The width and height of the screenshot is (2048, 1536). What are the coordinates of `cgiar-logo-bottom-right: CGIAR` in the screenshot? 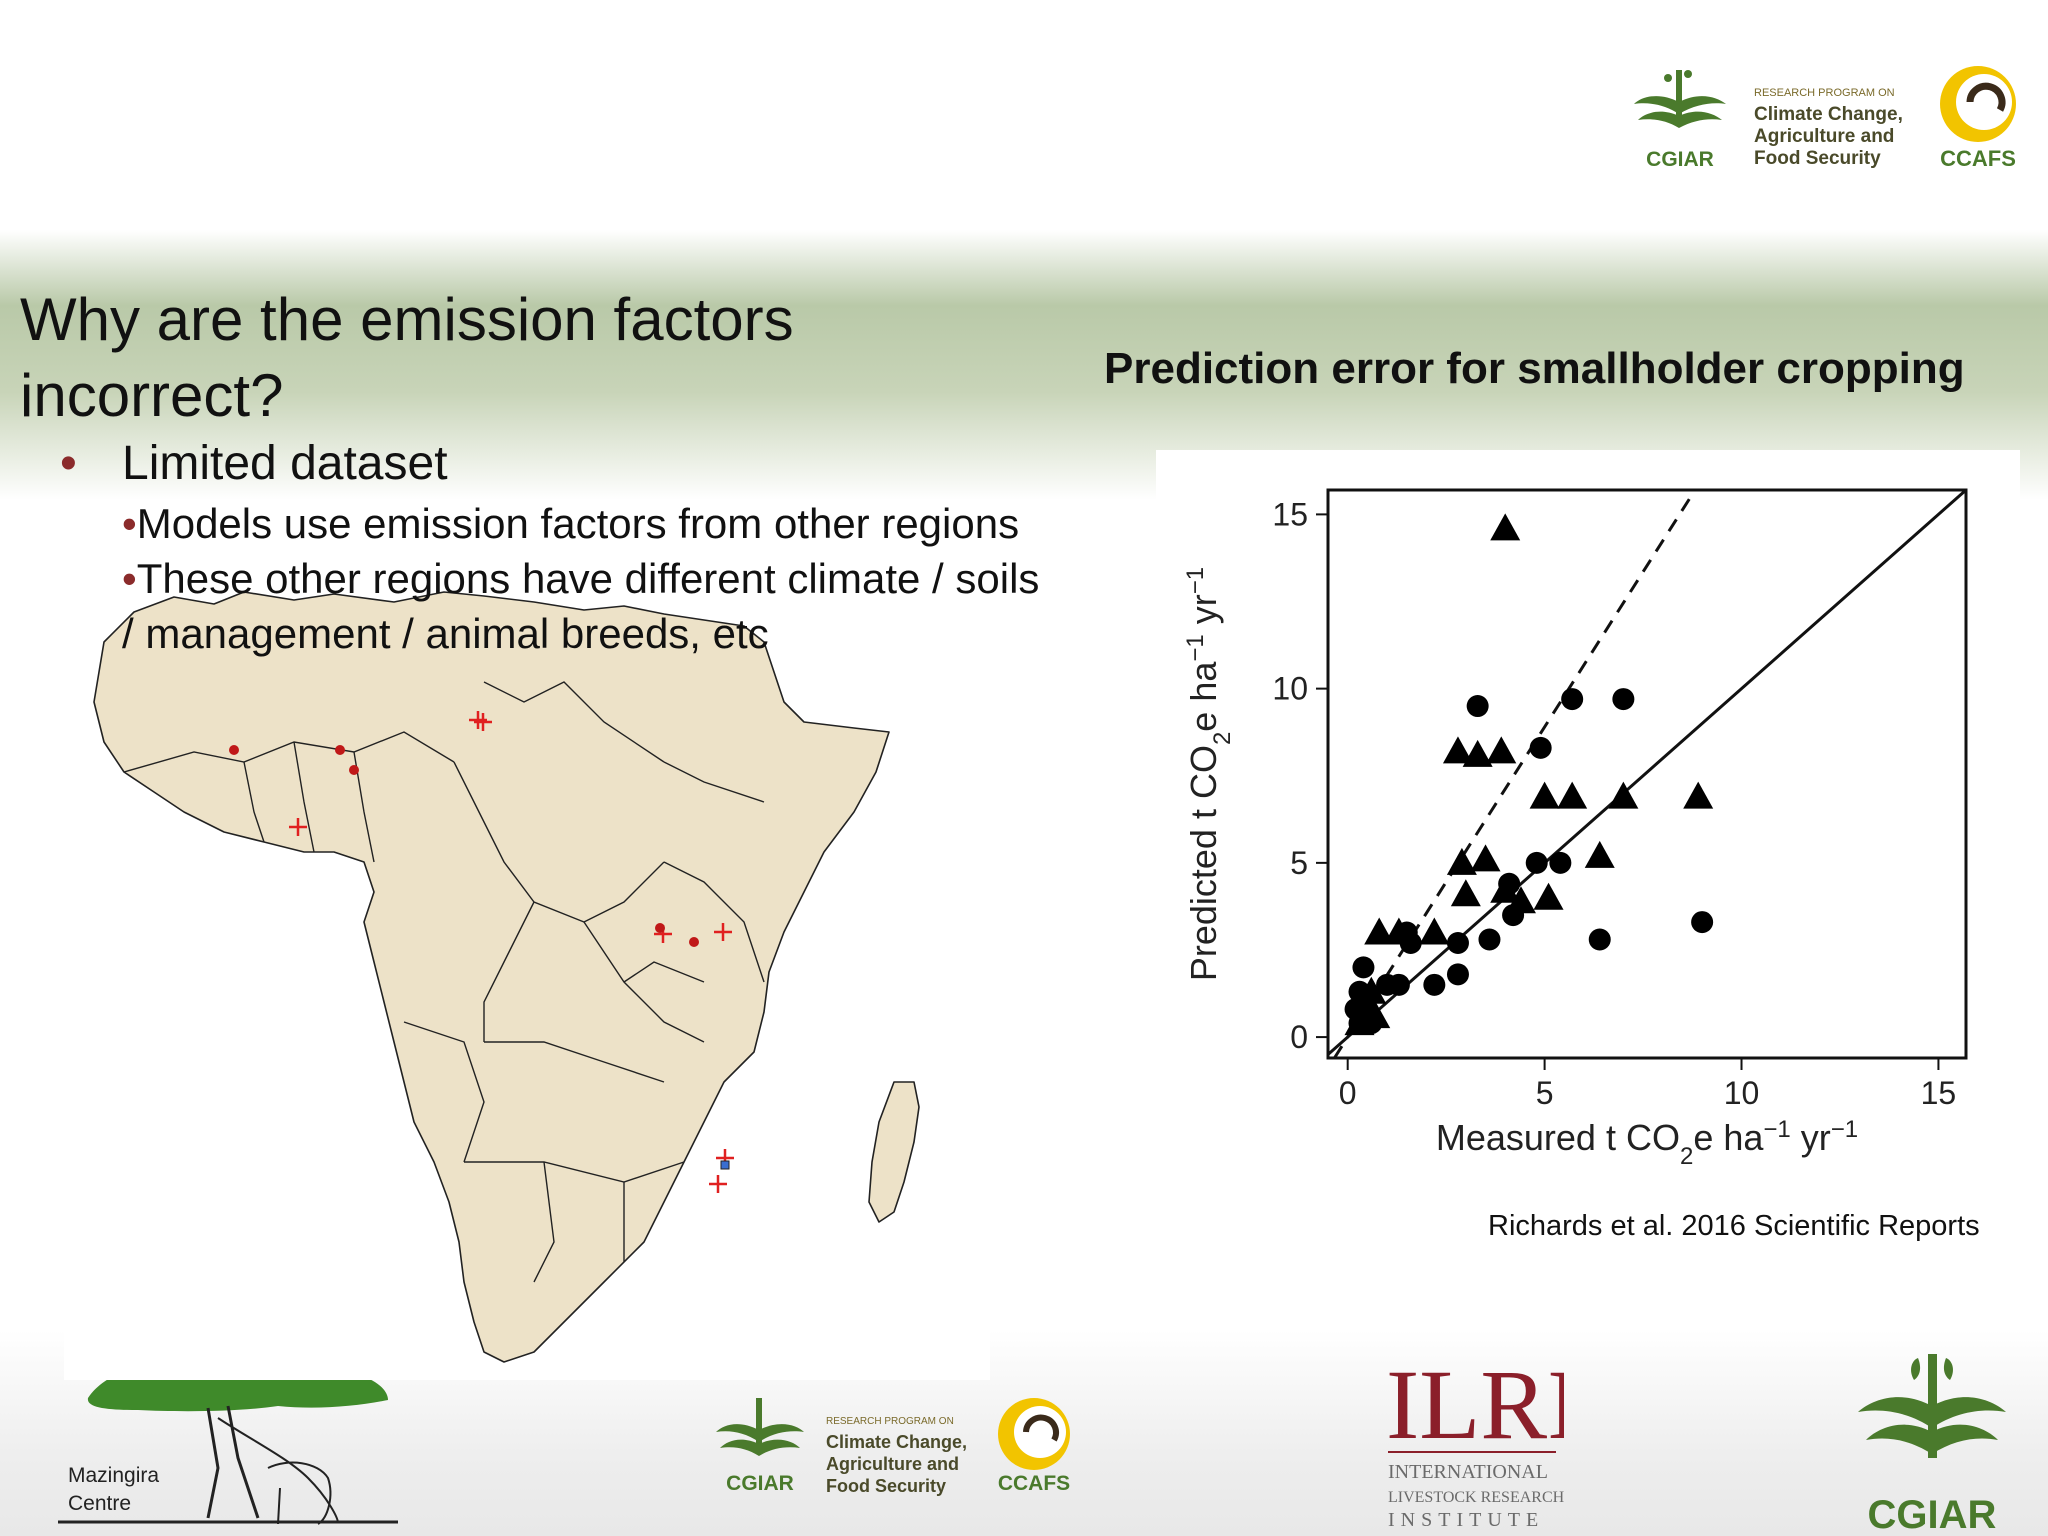 It's located at (1932, 1443).